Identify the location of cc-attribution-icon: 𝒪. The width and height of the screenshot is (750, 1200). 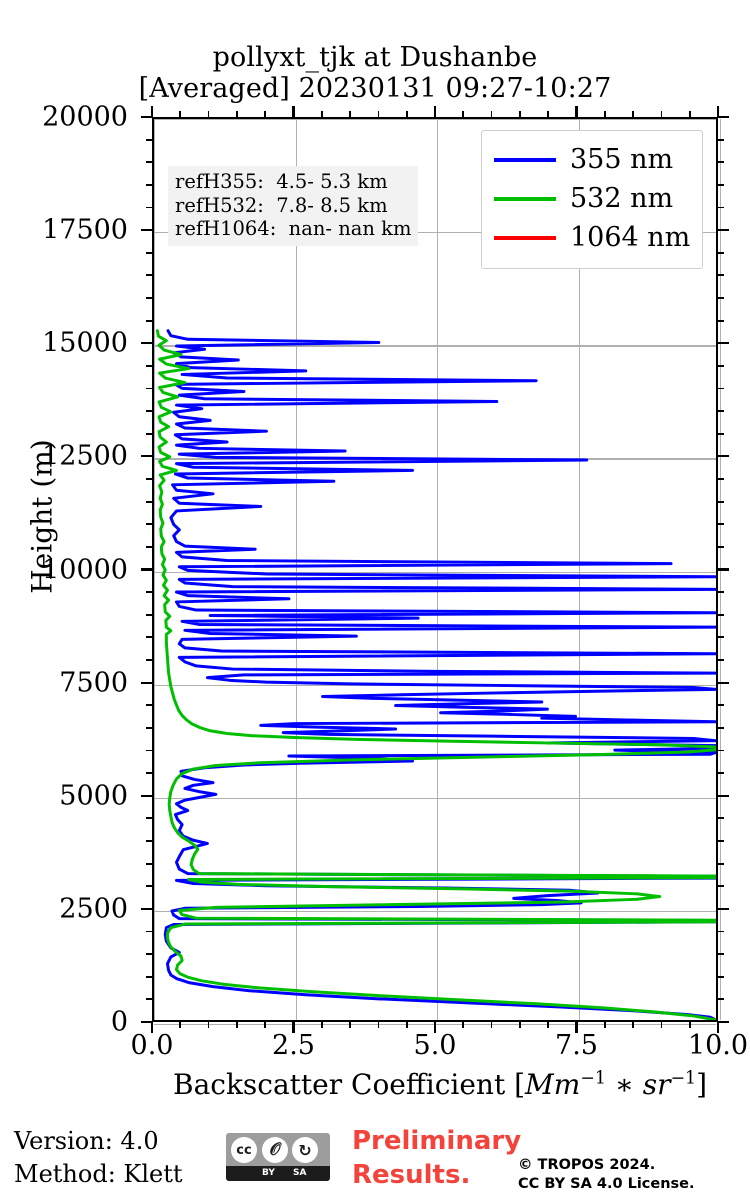
(275, 1150).